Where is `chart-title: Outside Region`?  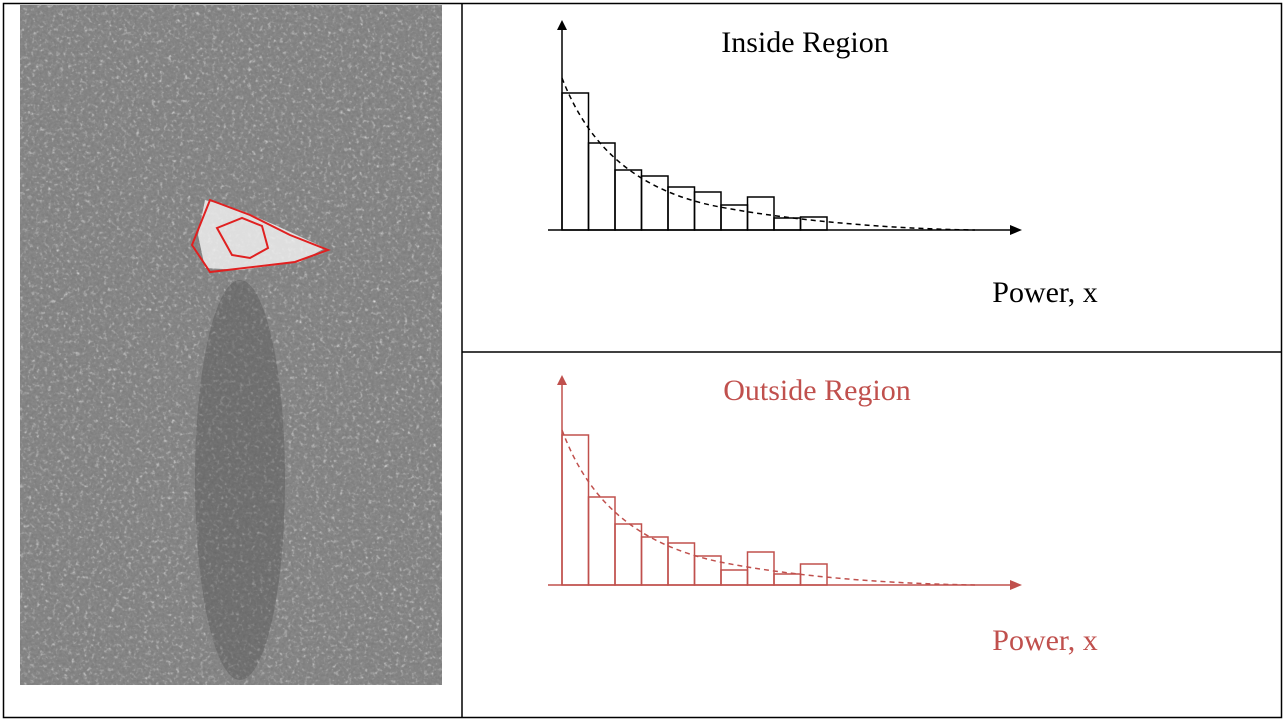
chart-title: Outside Region is located at coordinates (817, 390).